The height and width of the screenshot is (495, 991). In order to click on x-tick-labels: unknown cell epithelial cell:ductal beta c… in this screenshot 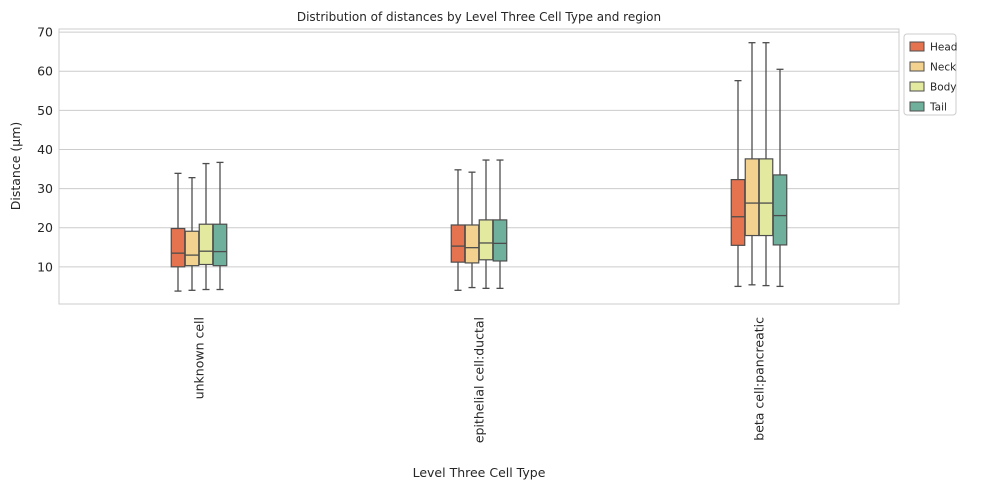, I will do `click(479, 380)`.